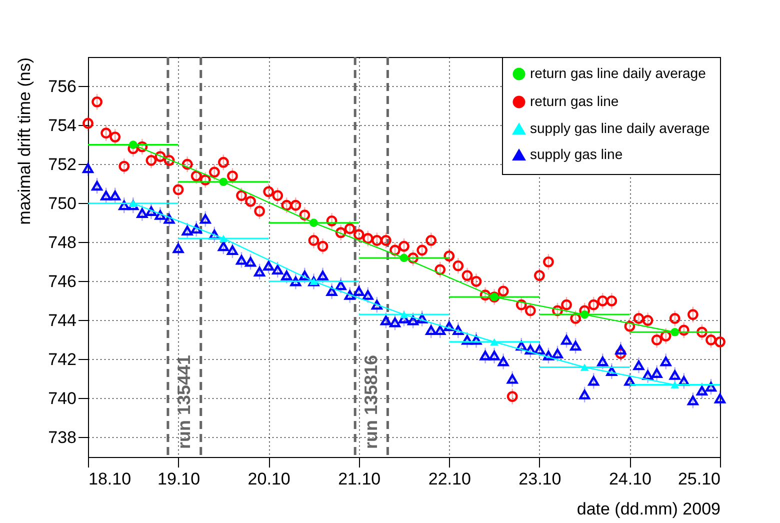  Describe the element at coordinates (62, 125) in the screenshot. I see `y-tick-label: 754` at that location.